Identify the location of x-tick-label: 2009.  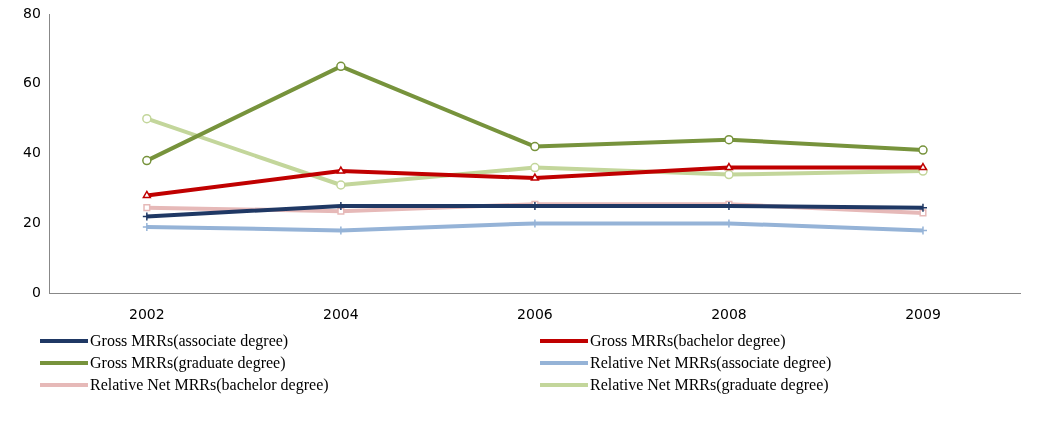
(923, 314).